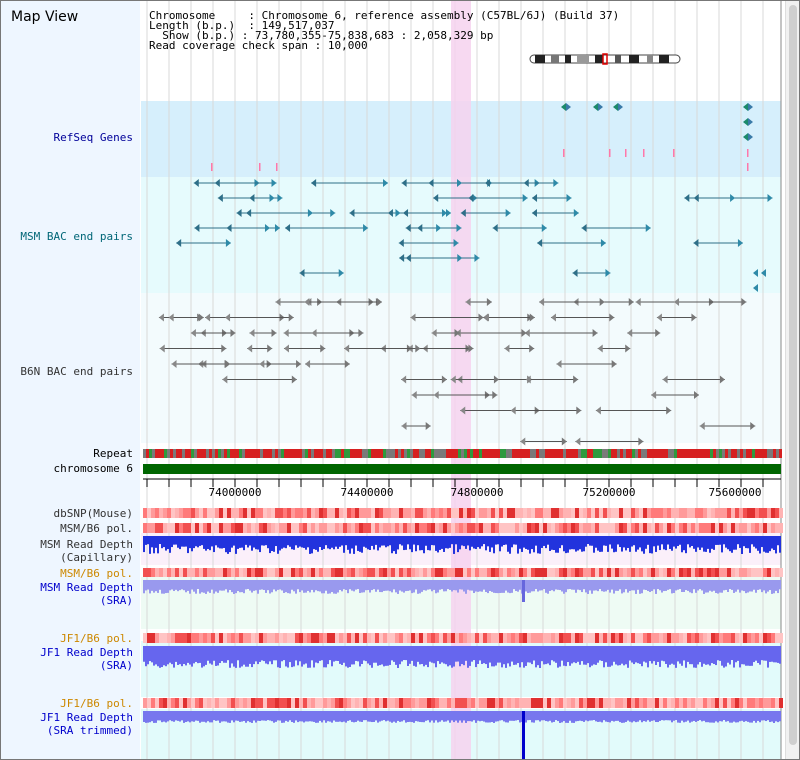 This screenshot has width=800, height=760. What do you see at coordinates (793, 375) in the screenshot?
I see `scrollbar-thumb` at bounding box center [793, 375].